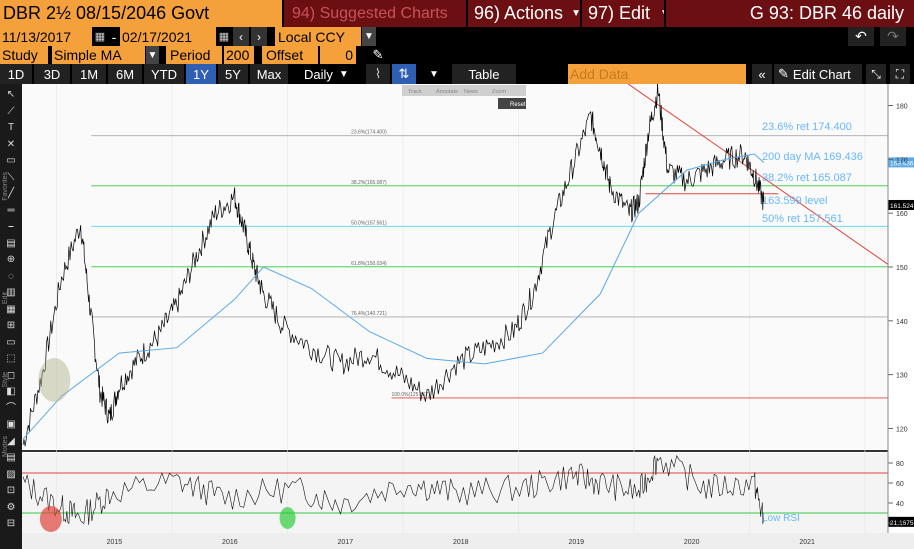  I want to click on start-date-field: 11/13/2017, so click(46, 36).